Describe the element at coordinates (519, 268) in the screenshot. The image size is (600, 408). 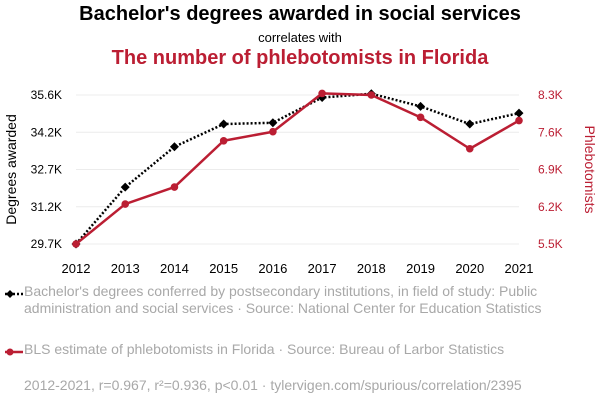
I see `x-tick-label: 2021` at that location.